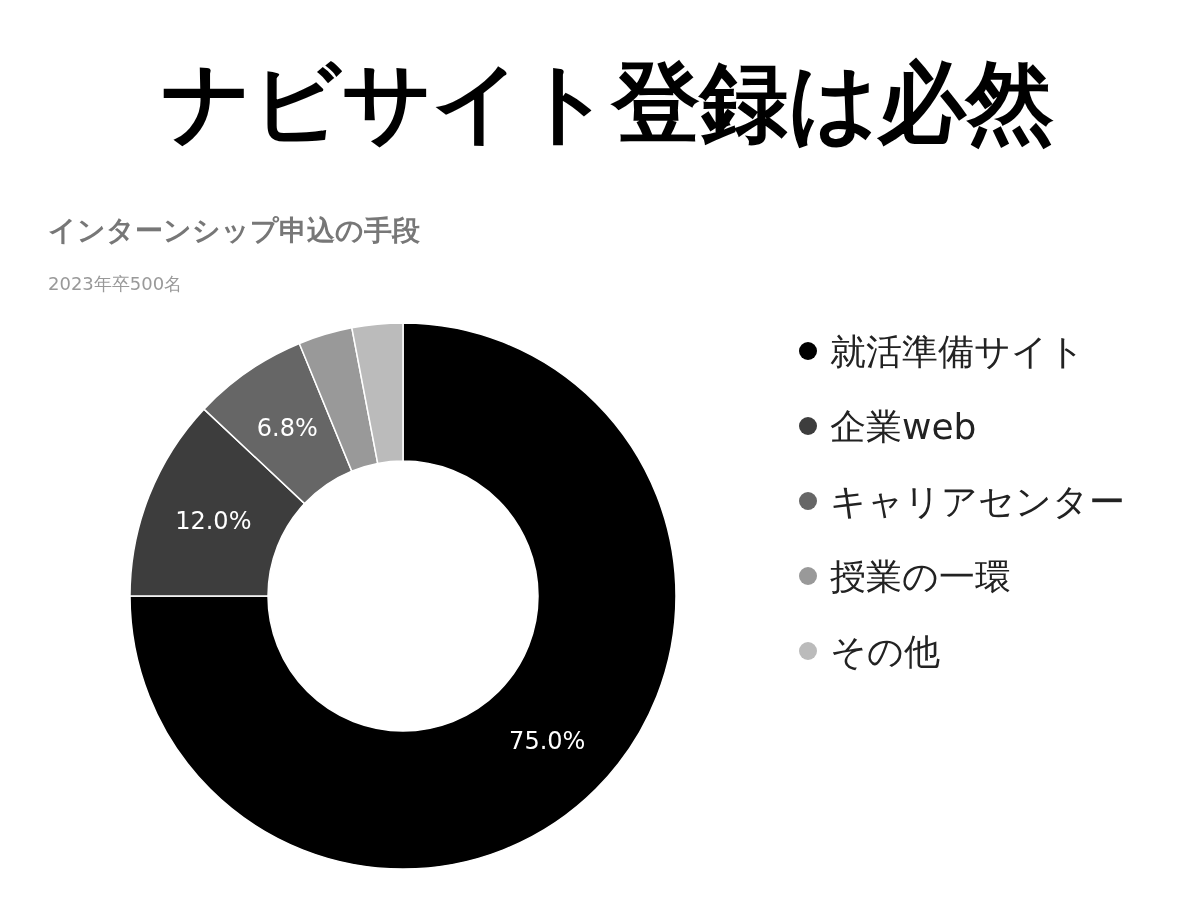  Describe the element at coordinates (287, 428) in the screenshot. I see `data-label: 6.8%` at that location.